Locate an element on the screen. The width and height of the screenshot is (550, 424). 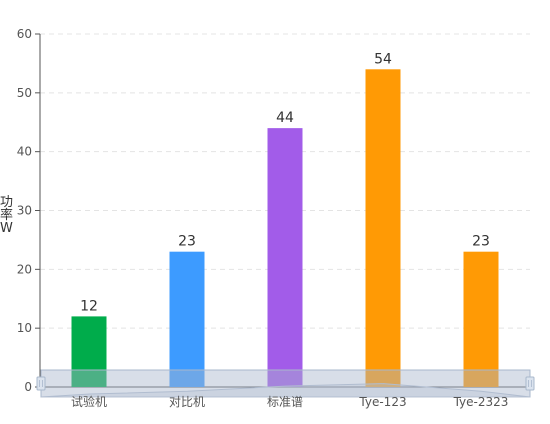
y-axis-title: 功 率 W is located at coordinates (7, 215).